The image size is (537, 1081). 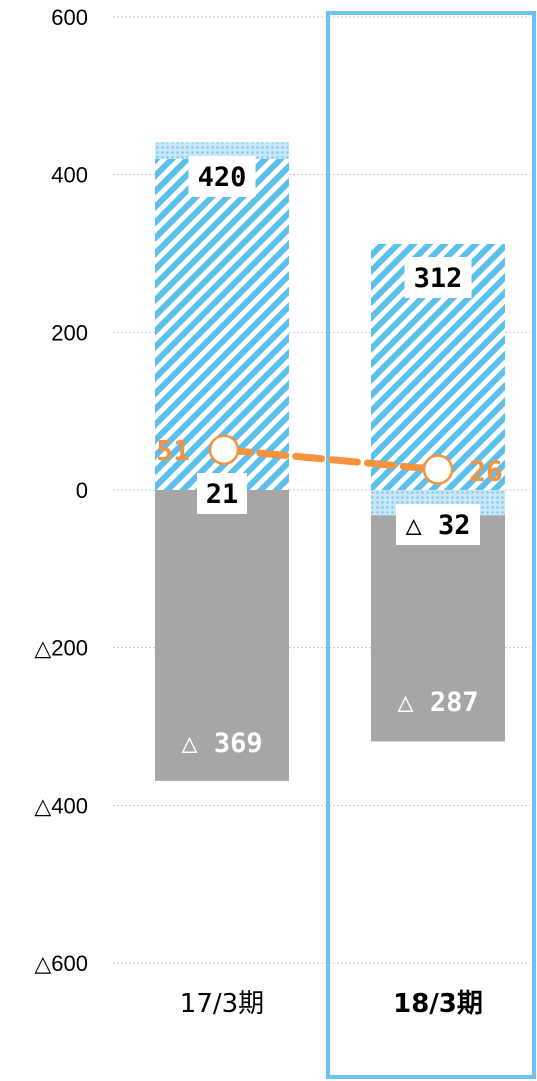 What do you see at coordinates (173, 450) in the screenshot?
I see `line-data-label: 51` at bounding box center [173, 450].